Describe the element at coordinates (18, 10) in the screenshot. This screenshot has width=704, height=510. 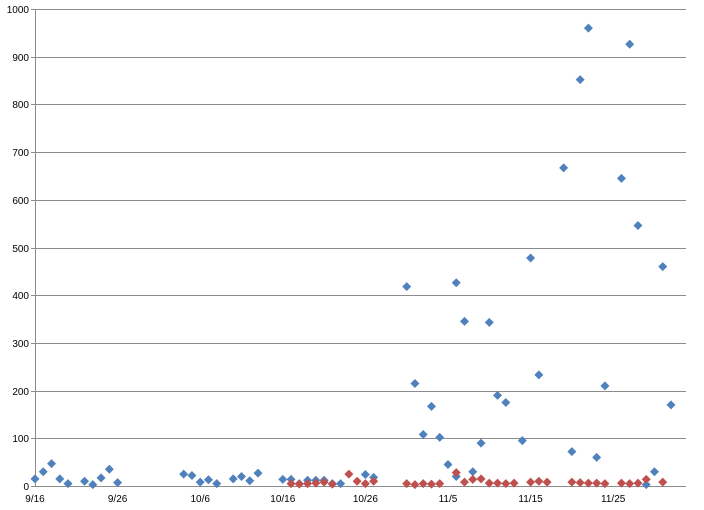
I see `y-tick-label: 1000` at that location.